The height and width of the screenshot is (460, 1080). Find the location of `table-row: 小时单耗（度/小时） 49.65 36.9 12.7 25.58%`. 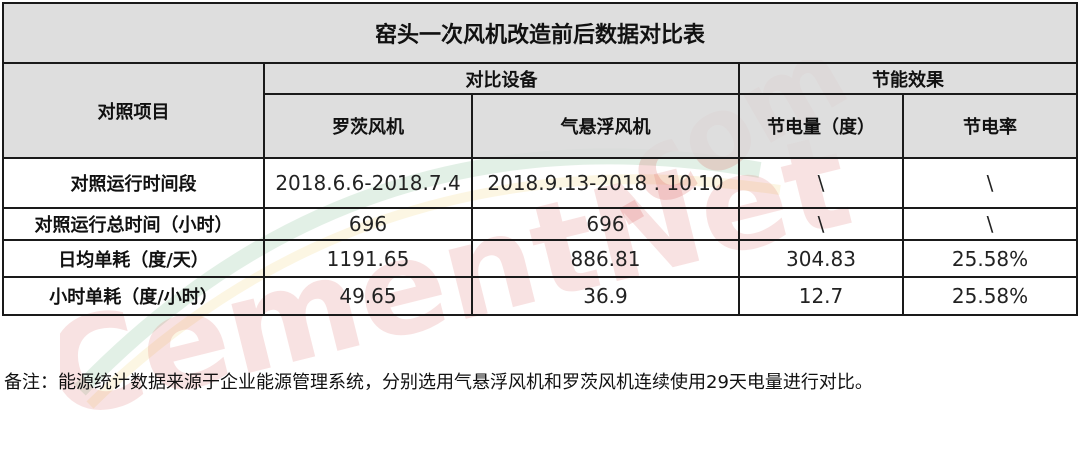

table-row: 小时单耗（度/小时） 49.65 36.9 12.7 25.58% is located at coordinates (540, 296).